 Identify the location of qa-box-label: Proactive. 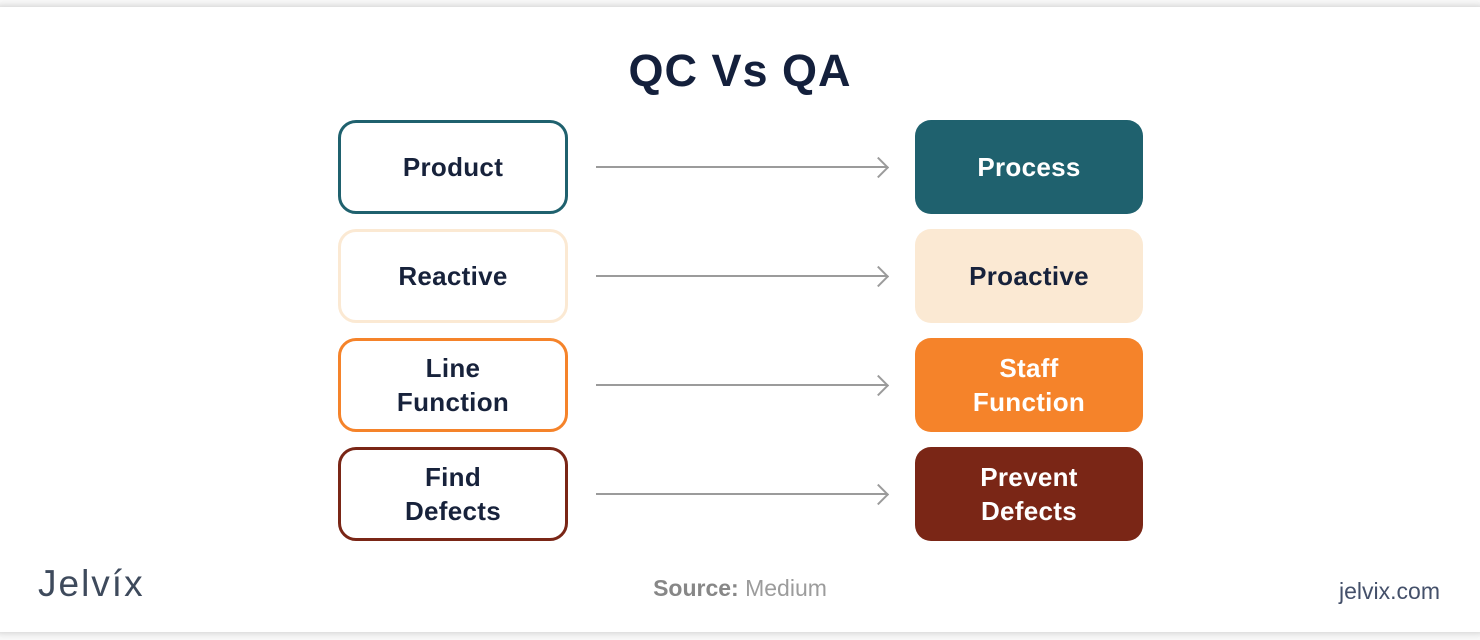
(1029, 275).